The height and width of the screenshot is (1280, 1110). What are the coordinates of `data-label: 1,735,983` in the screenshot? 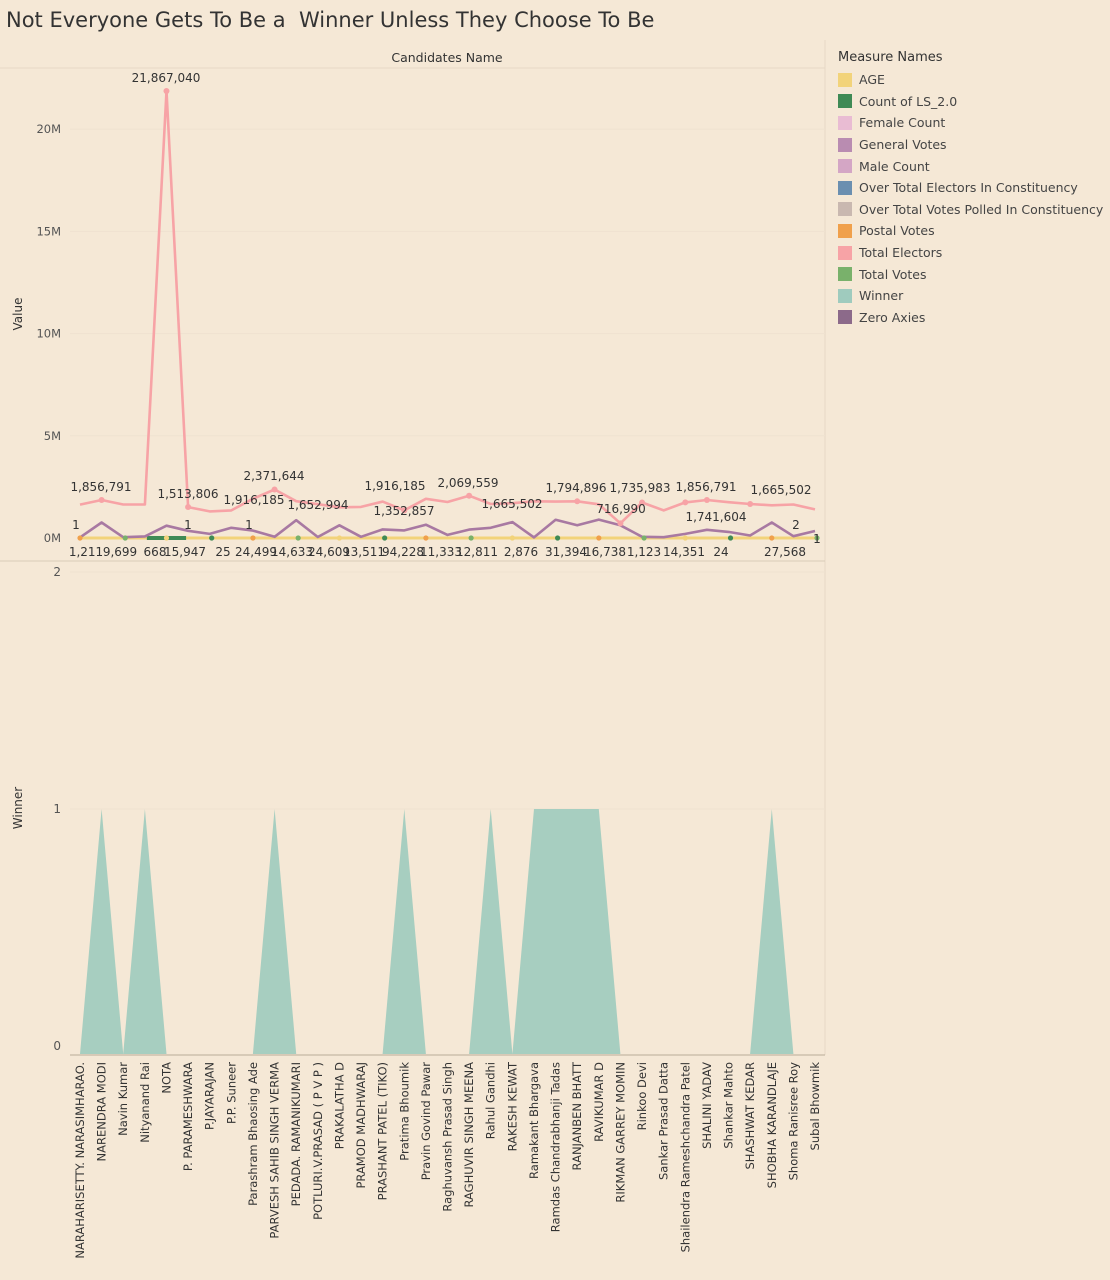 It's located at (639, 488).